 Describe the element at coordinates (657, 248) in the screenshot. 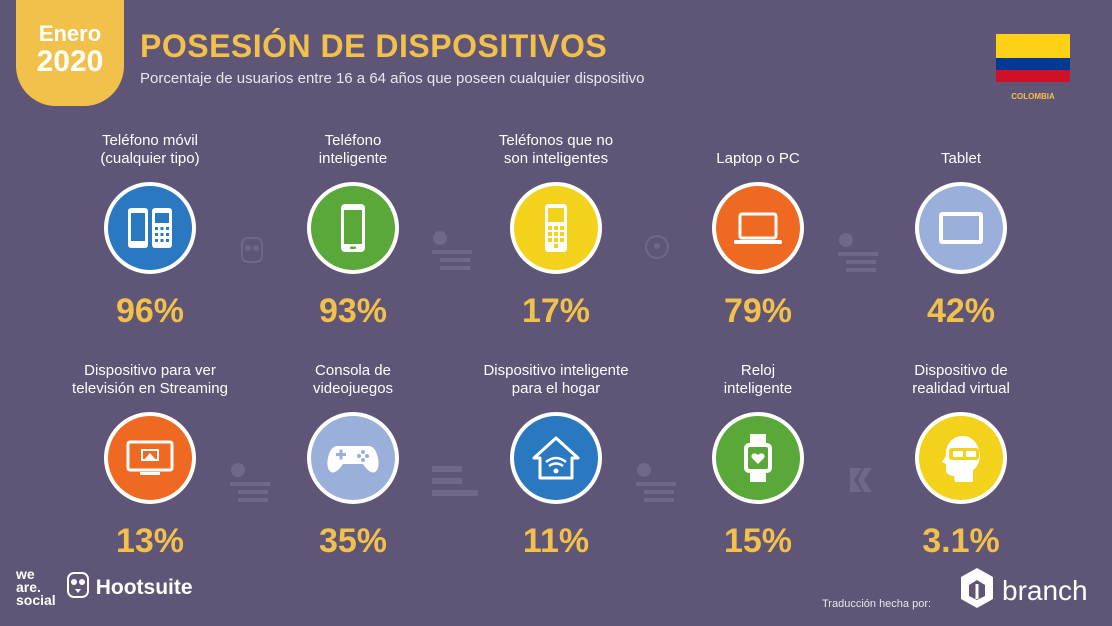

I see `bulb-watermark-icon` at that location.